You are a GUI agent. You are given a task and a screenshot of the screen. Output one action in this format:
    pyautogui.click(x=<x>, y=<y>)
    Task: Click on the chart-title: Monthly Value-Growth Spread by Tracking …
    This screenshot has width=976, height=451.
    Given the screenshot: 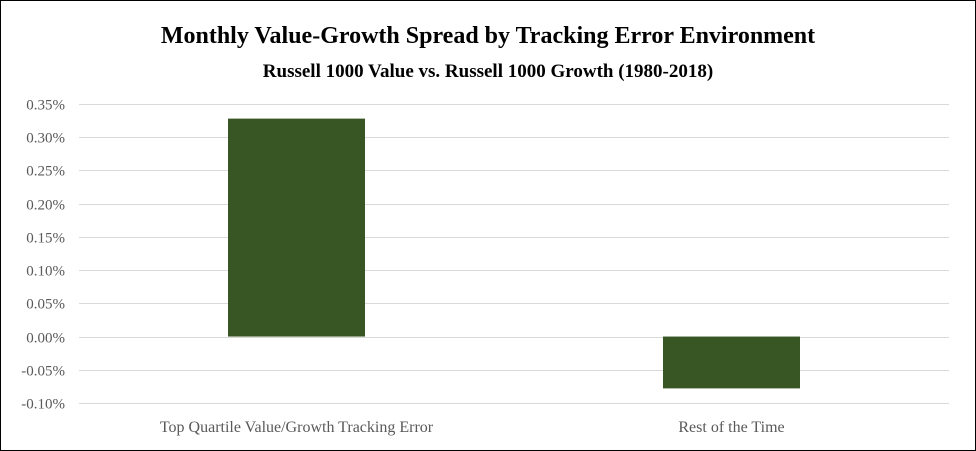 What is the action you would take?
    pyautogui.click(x=488, y=36)
    